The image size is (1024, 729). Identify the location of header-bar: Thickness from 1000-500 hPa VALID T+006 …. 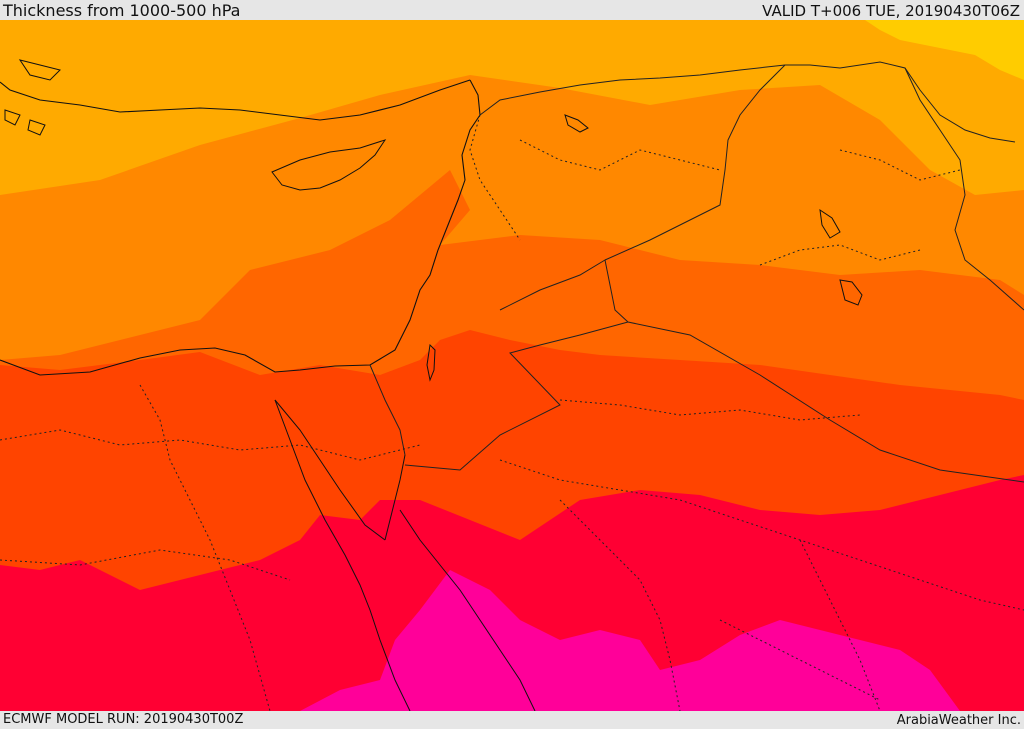
(512, 10).